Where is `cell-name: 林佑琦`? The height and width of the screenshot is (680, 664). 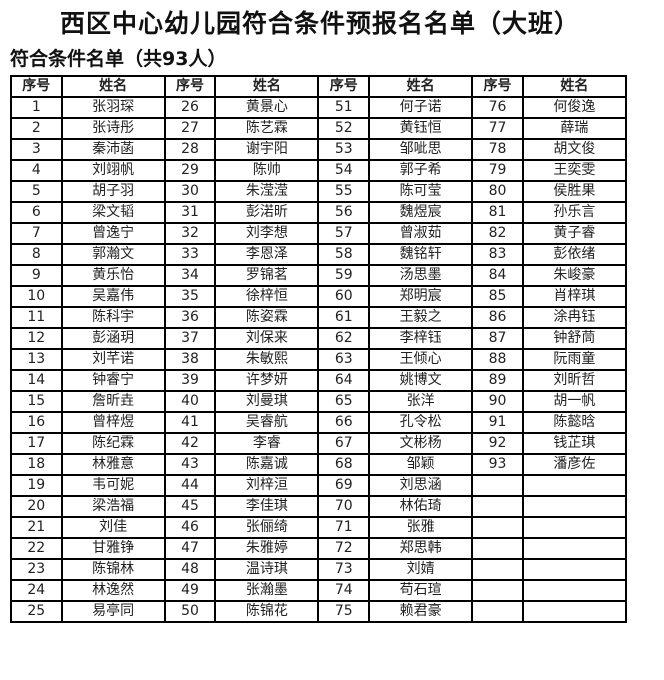
cell-name: 林佑琦 is located at coordinates (421, 506).